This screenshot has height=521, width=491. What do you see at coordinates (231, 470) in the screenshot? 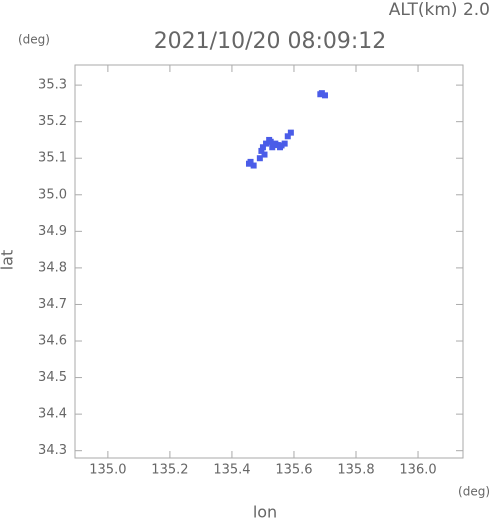
I see `x-tick-label: 135.4` at bounding box center [231, 470].